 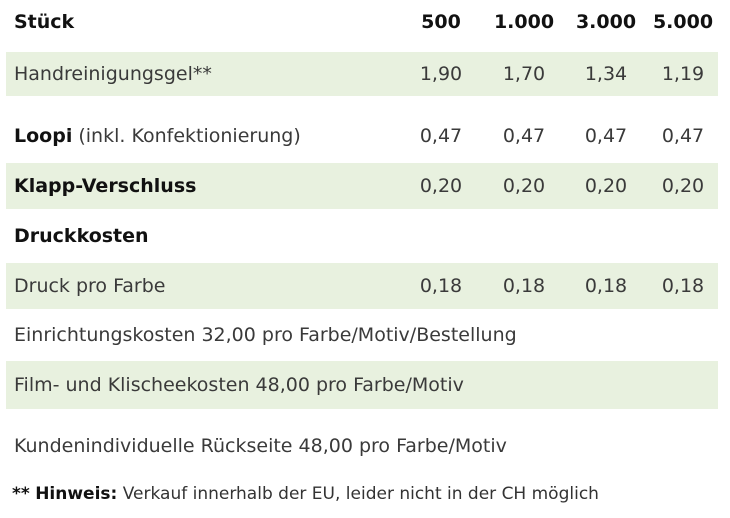 I want to click on price-cell: 1,90, so click(x=441, y=74).